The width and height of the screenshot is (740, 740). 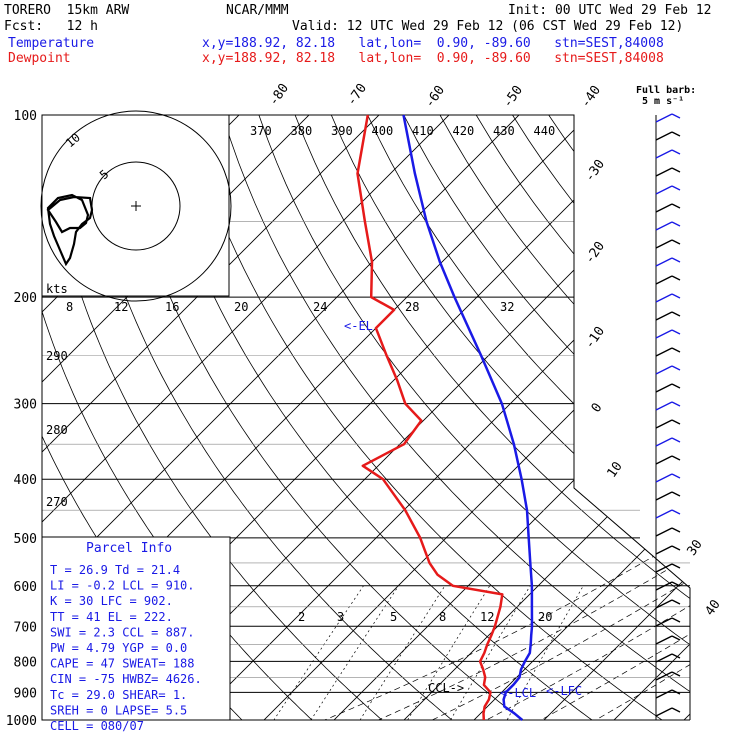 I want to click on isotherm-label: -50, so click(x=513, y=97).